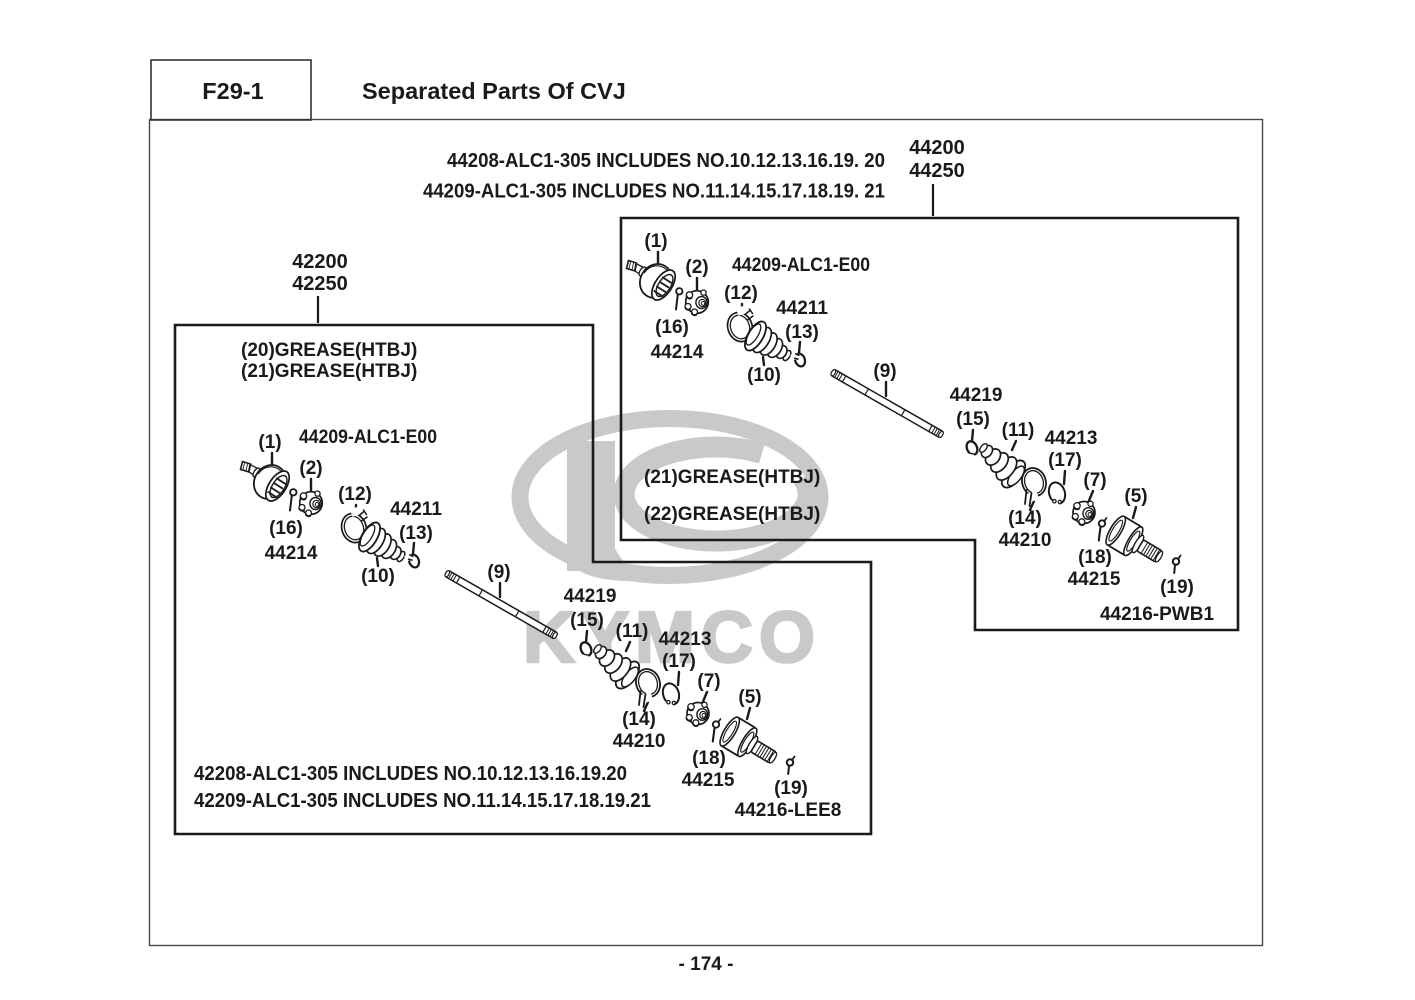 The width and height of the screenshot is (1415, 1000). Describe the element at coordinates (494, 91) in the screenshot. I see `svg-text: Separated Parts Of CVJ` at that location.